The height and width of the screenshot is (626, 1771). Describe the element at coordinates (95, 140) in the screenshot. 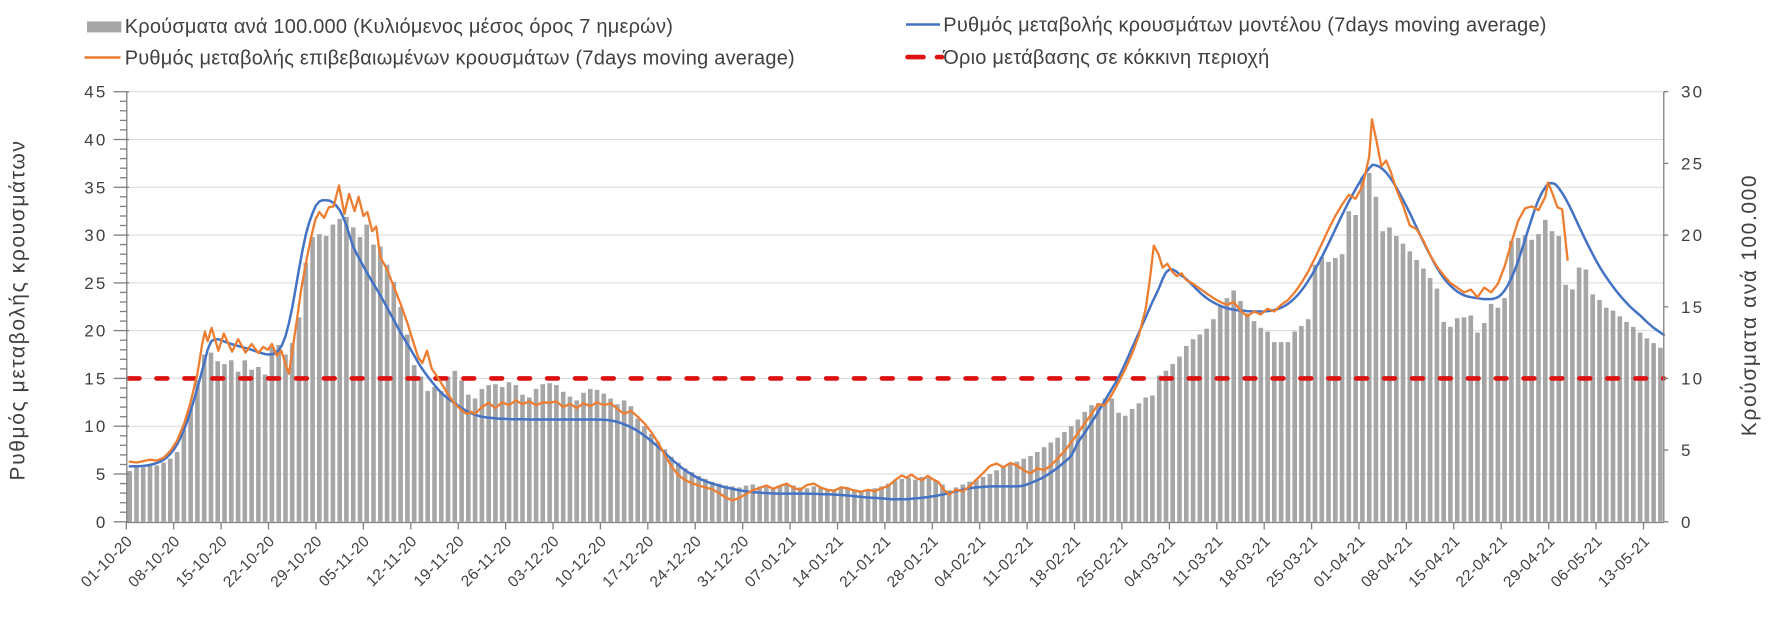

I see `svg-text: 40` at that location.